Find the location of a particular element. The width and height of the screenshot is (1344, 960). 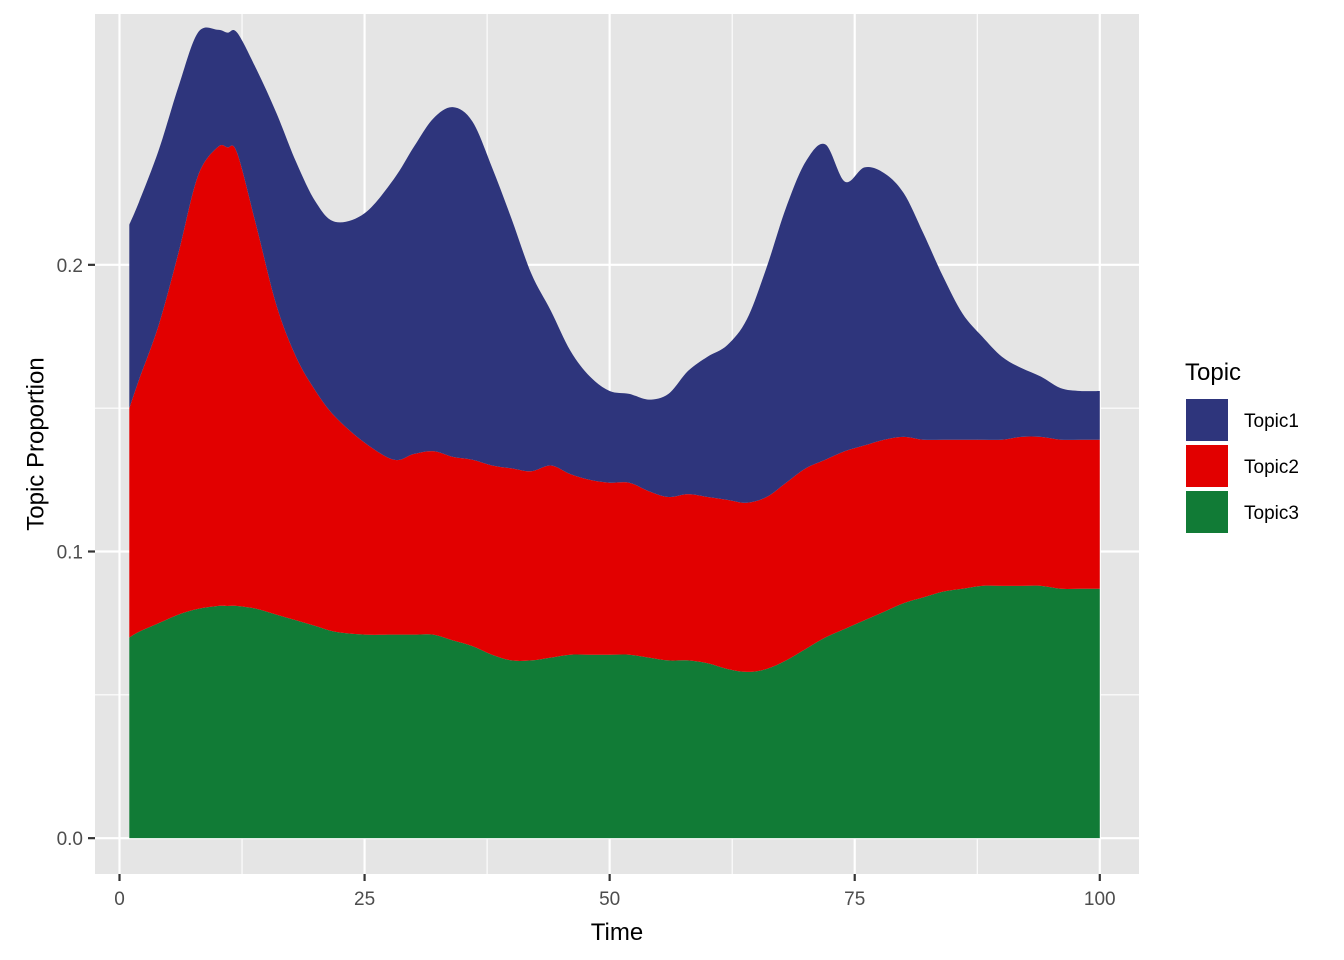

x-axis-title: Time is located at coordinates (617, 932).